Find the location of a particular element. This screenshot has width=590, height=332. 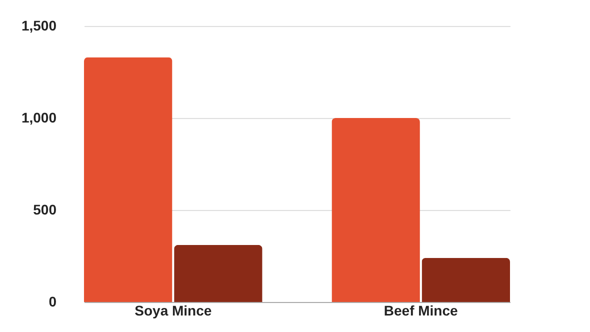

y-tick-label: 0 is located at coordinates (52, 302).